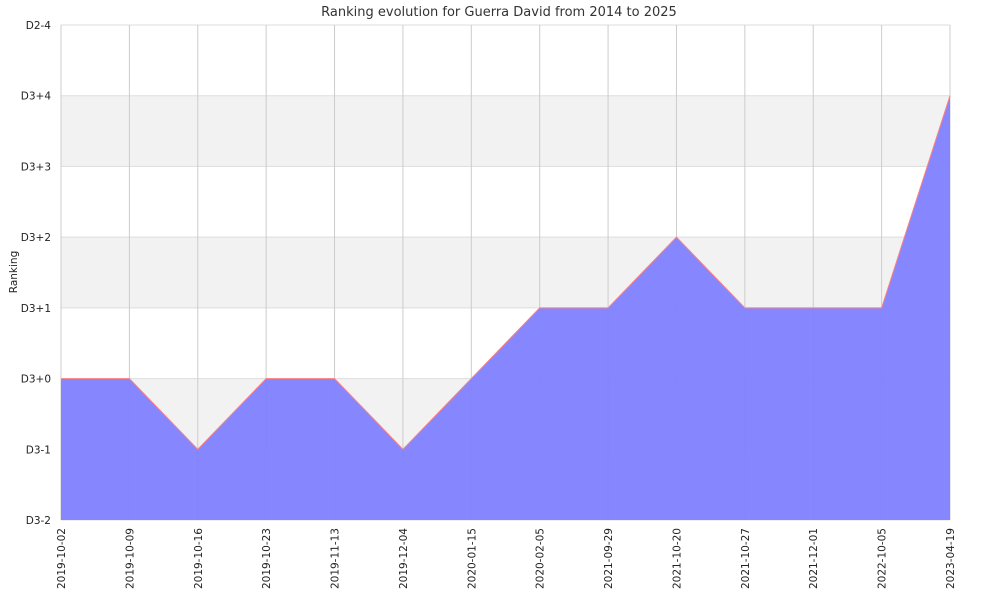  What do you see at coordinates (36, 167) in the screenshot?
I see `y-tick-D3+3: D3+3` at bounding box center [36, 167].